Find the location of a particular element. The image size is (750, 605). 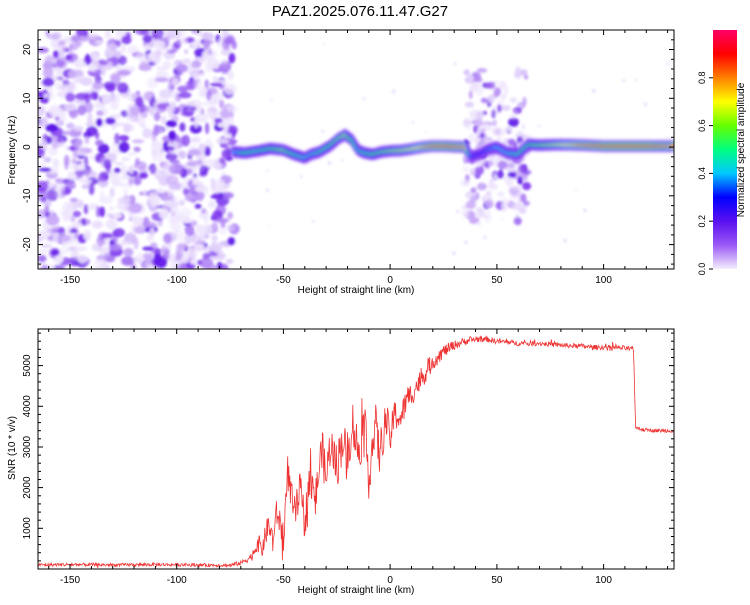

colorbar-tick-label: 0.4 is located at coordinates (702, 173).